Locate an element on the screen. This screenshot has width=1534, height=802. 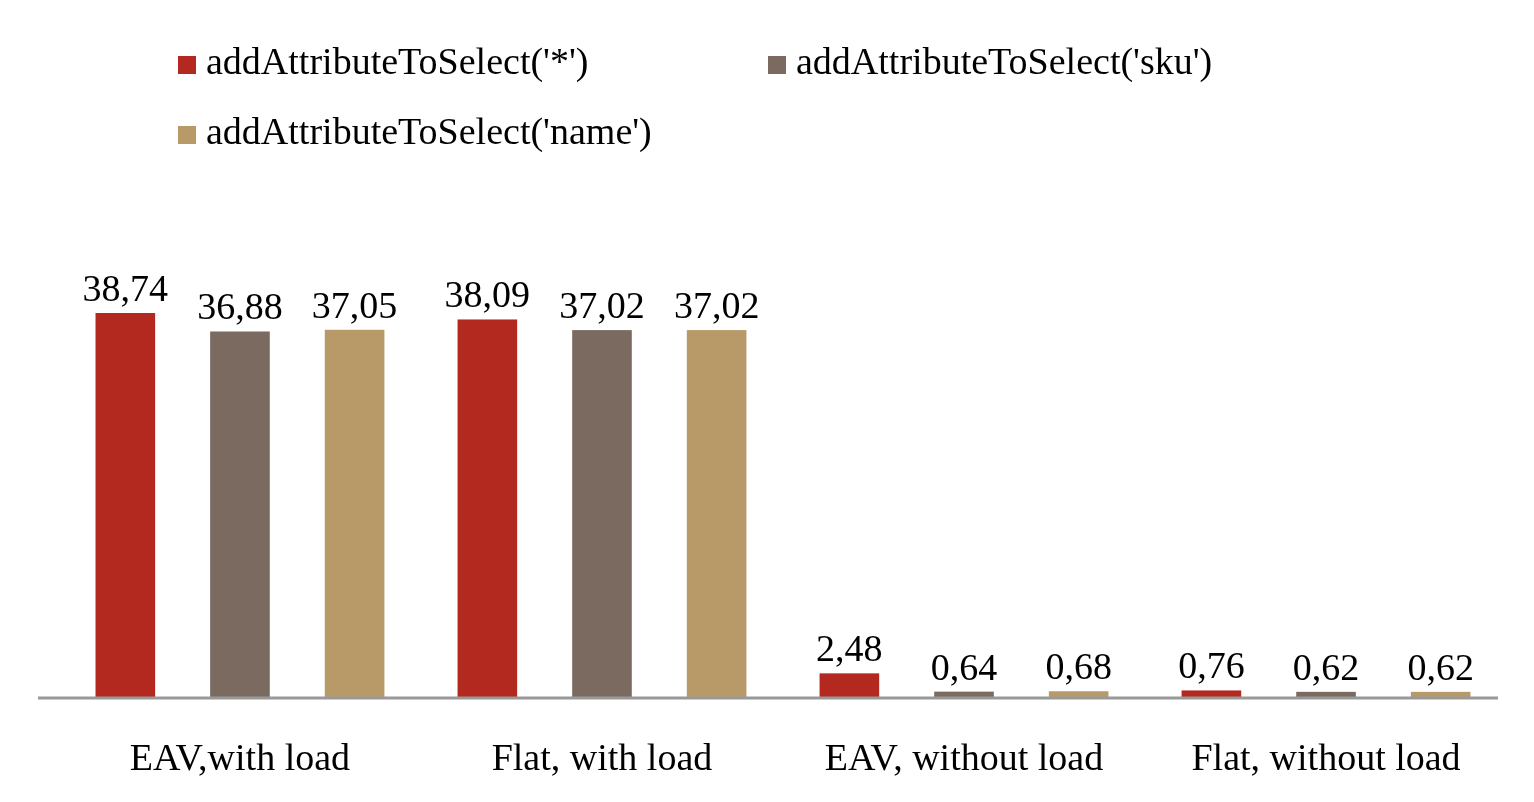
data-label: 38,74 is located at coordinates (125, 288).